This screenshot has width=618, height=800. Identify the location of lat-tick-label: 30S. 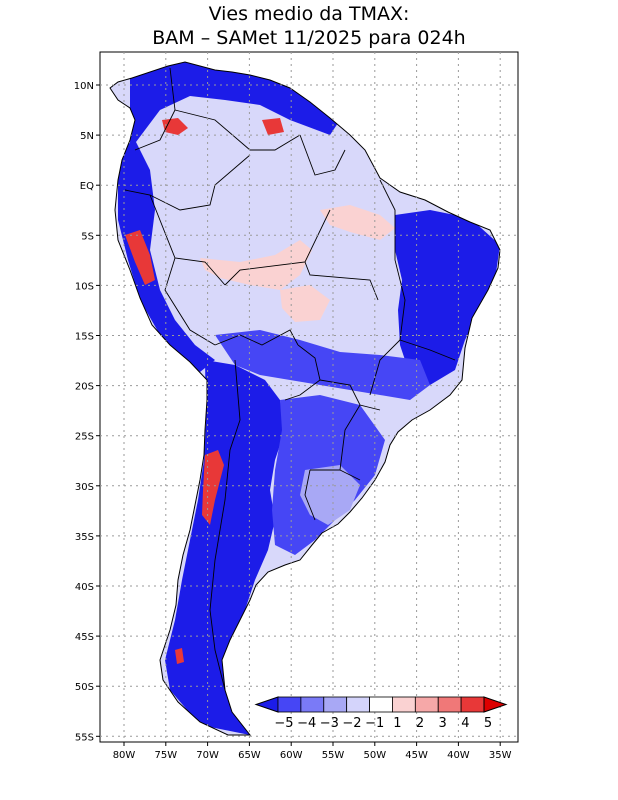
(84, 487).